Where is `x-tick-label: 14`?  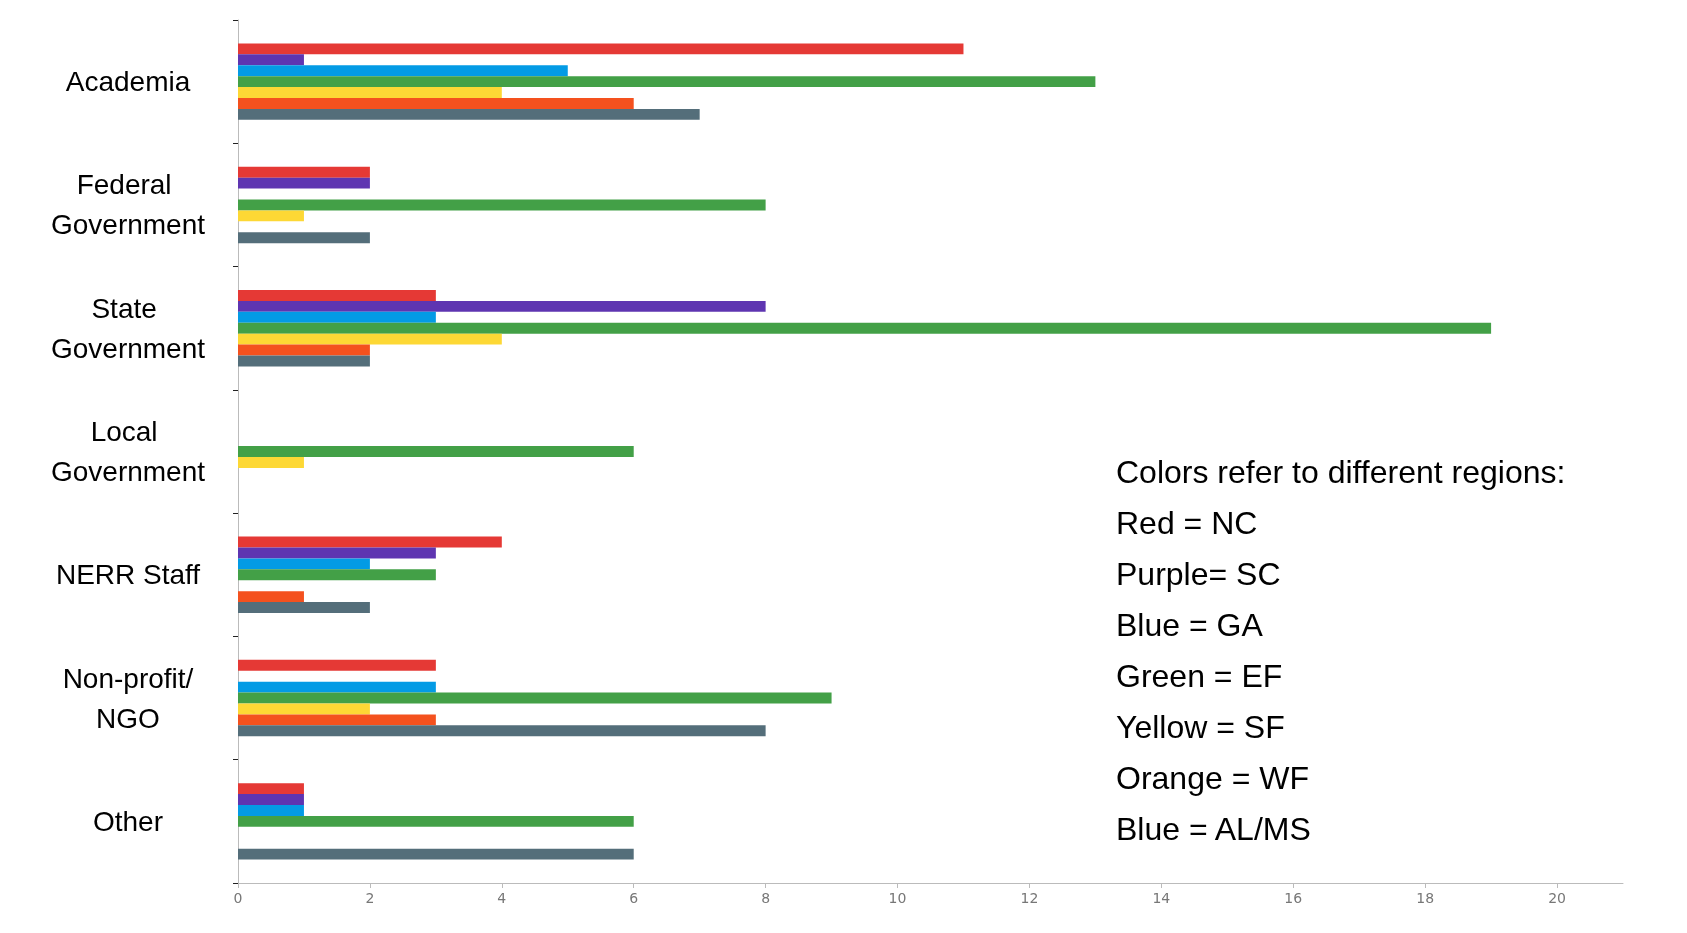 x-tick-label: 14 is located at coordinates (1161, 898).